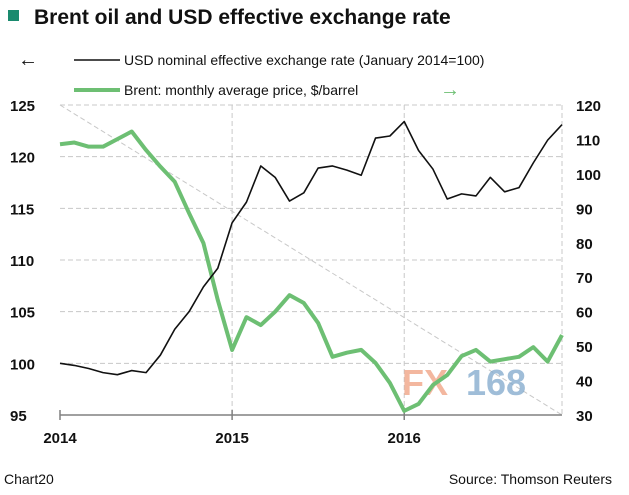 This screenshot has height=495, width=629. Describe the element at coordinates (22, 158) in the screenshot. I see `left-tick-label: 120` at that location.